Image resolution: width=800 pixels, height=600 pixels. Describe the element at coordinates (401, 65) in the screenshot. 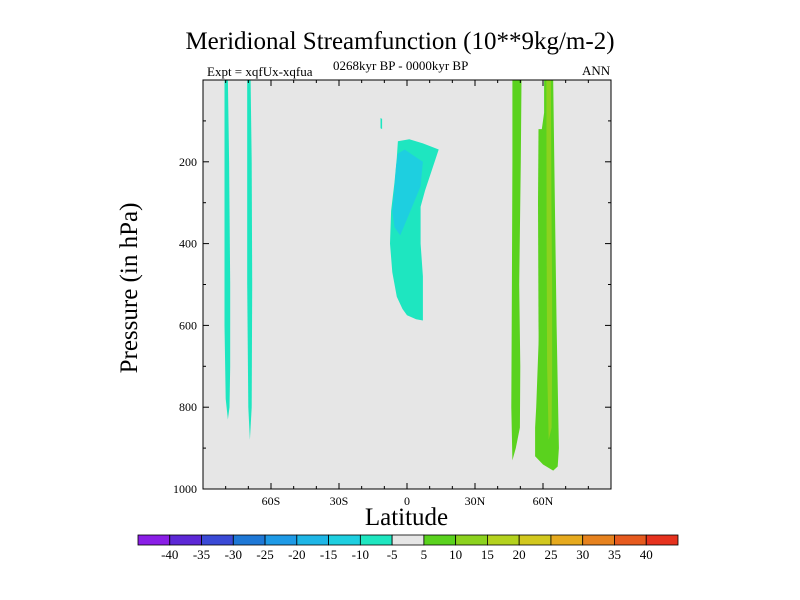

I see `time-range-label: 0268kyr BP - 0000kyr BP` at that location.